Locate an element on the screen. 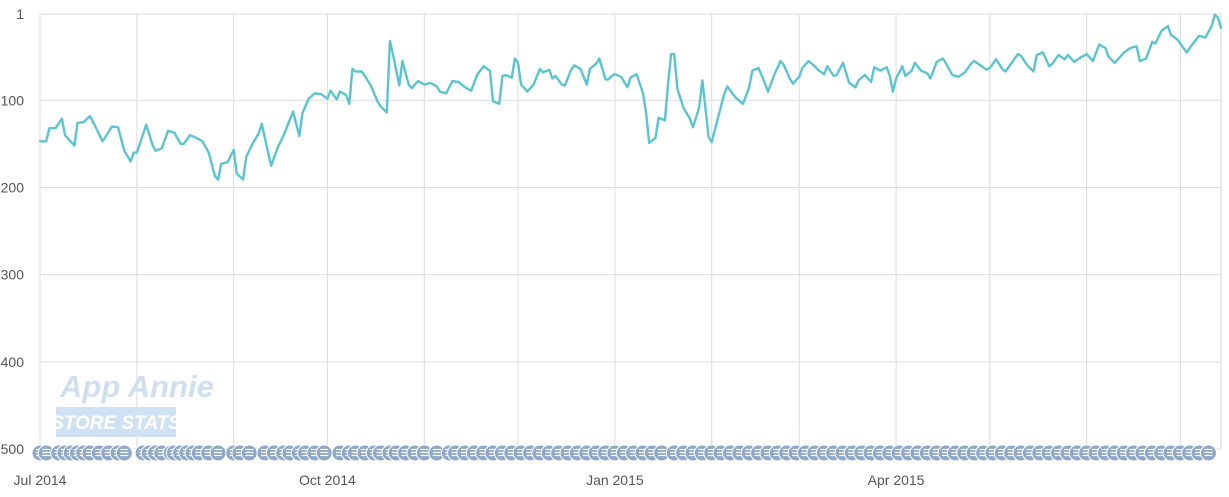 Image resolution: width=1229 pixels, height=497 pixels. watermark-banner is located at coordinates (116, 422).